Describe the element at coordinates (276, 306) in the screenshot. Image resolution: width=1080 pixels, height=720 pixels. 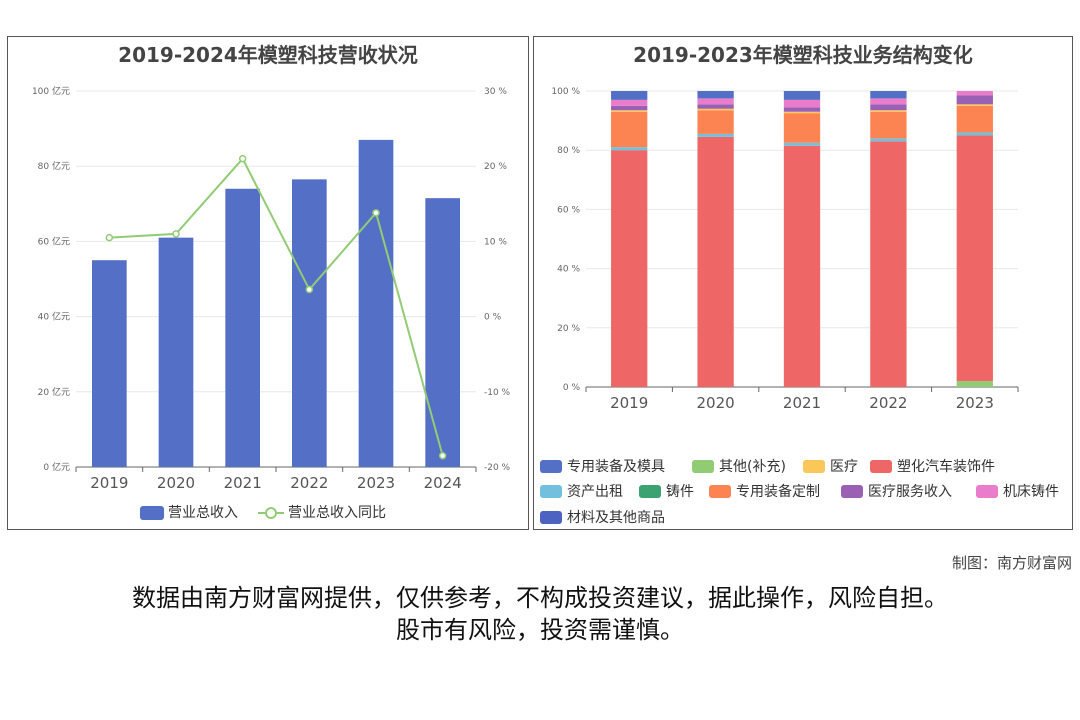
I see `yoy-line` at that location.